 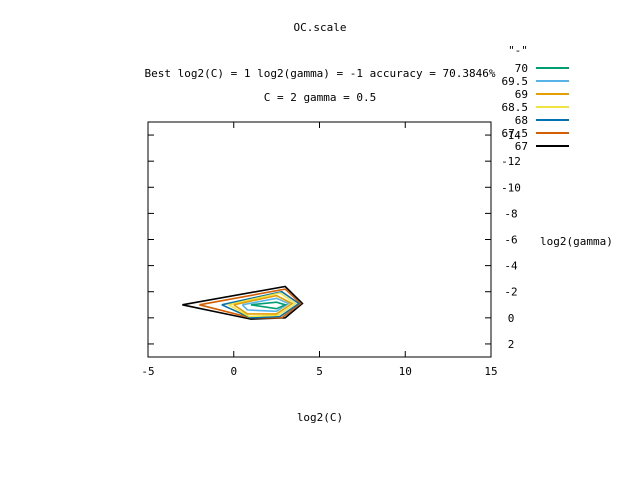 I want to click on y-tick-label: -2, so click(x=510, y=292).